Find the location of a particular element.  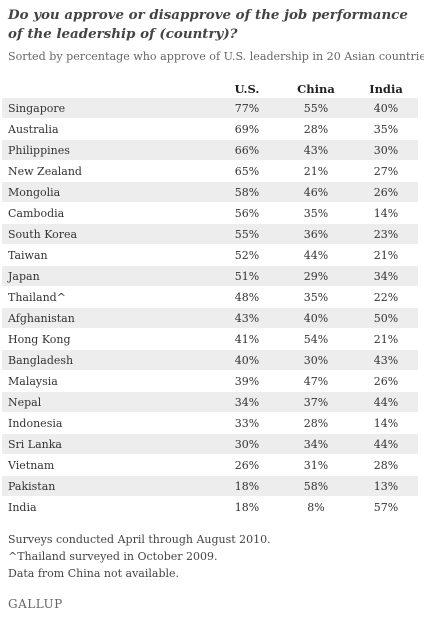

cell-us: 30% is located at coordinates (247, 444).